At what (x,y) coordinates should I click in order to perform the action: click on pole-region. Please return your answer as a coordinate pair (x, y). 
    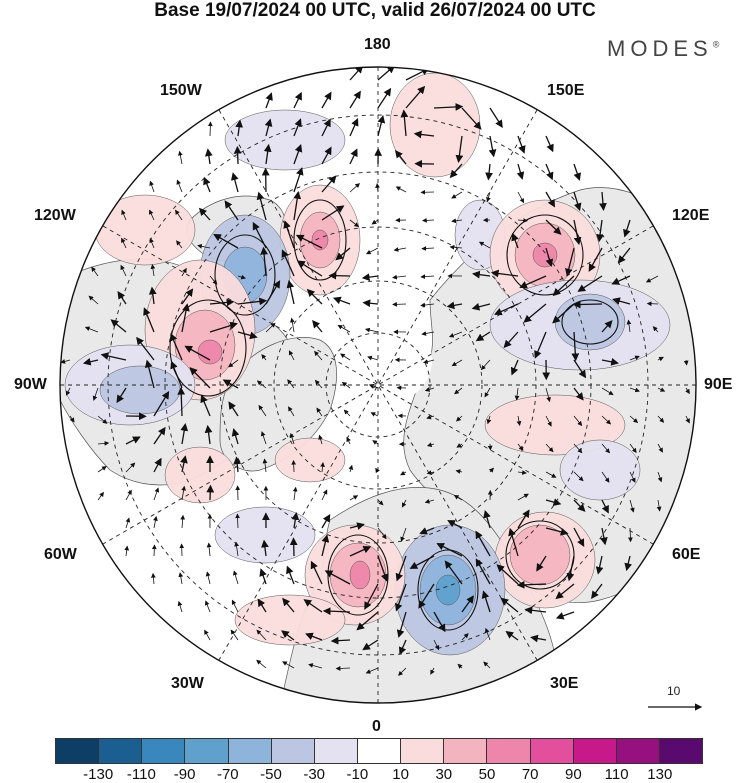
    Looking at the image, I should click on (390, 360).